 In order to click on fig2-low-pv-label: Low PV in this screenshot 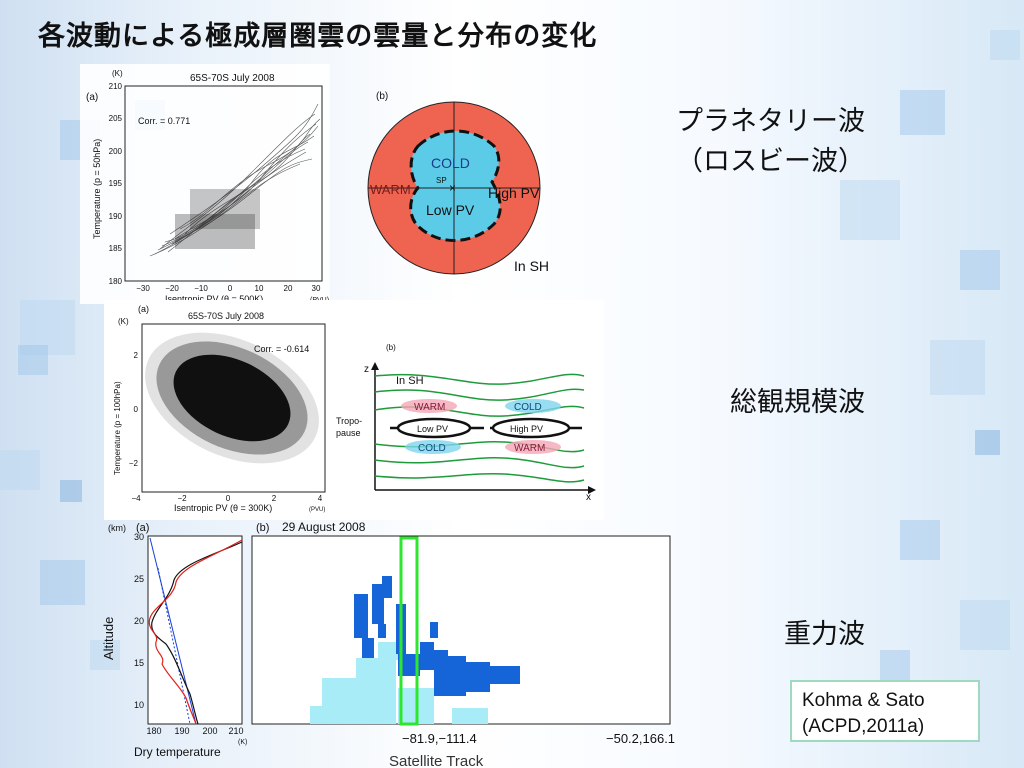, I will do `click(432, 429)`.